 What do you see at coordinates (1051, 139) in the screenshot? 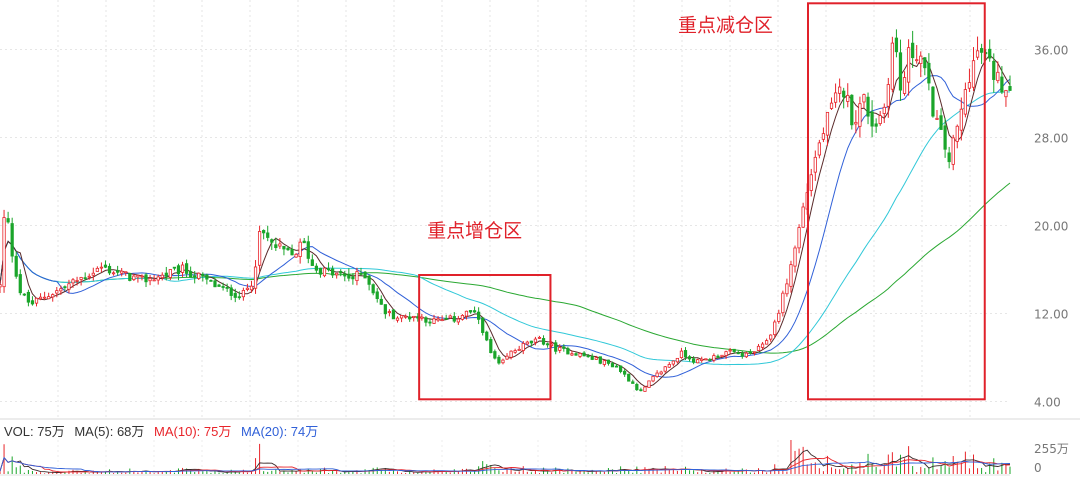
I see `y-tick-label: 28.00` at bounding box center [1051, 139].